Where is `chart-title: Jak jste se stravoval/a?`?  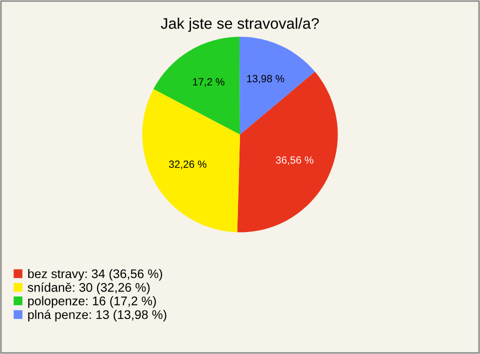
chart-title: Jak jste se stravoval/a? is located at coordinates (239, 25).